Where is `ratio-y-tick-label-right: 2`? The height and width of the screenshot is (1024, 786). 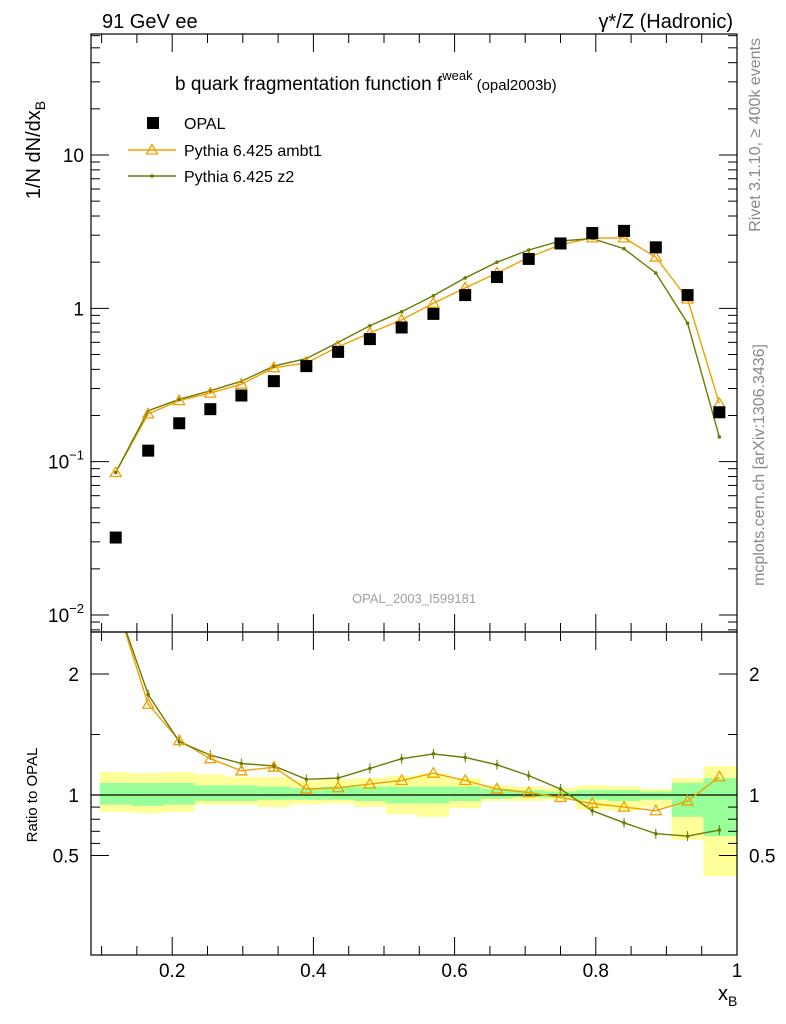 ratio-y-tick-label-right: 2 is located at coordinates (754, 675).